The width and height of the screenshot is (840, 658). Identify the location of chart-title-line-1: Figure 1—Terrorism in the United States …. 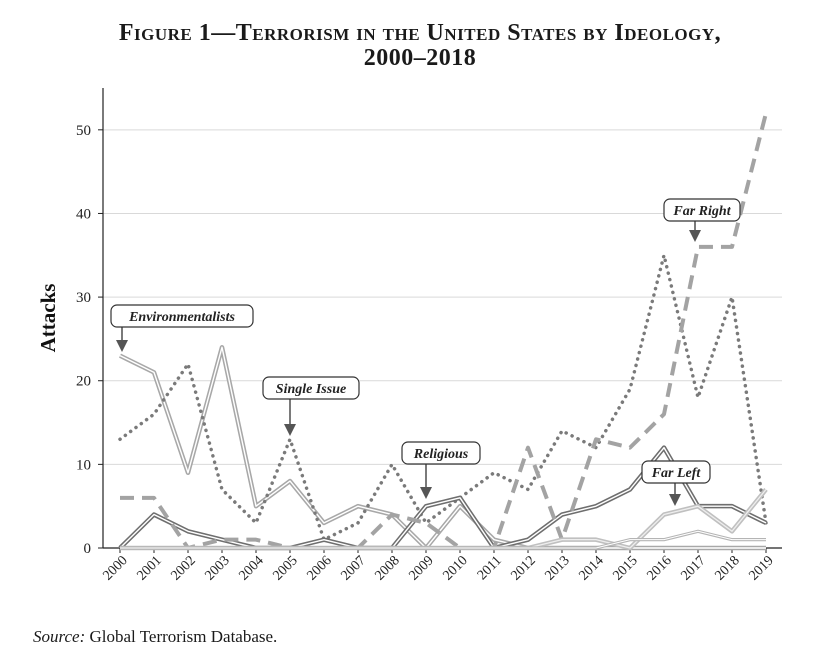
(420, 33).